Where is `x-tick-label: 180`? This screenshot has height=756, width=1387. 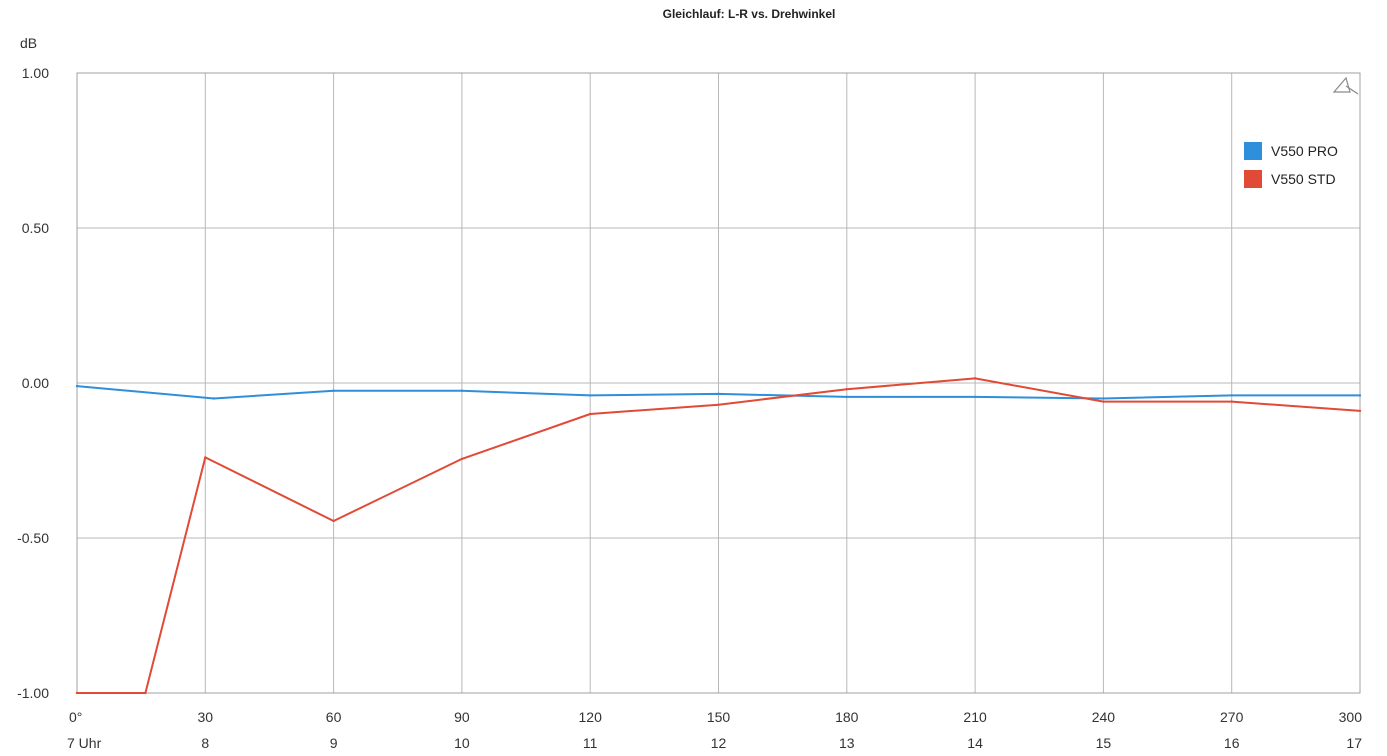
x-tick-label: 180 is located at coordinates (847, 717).